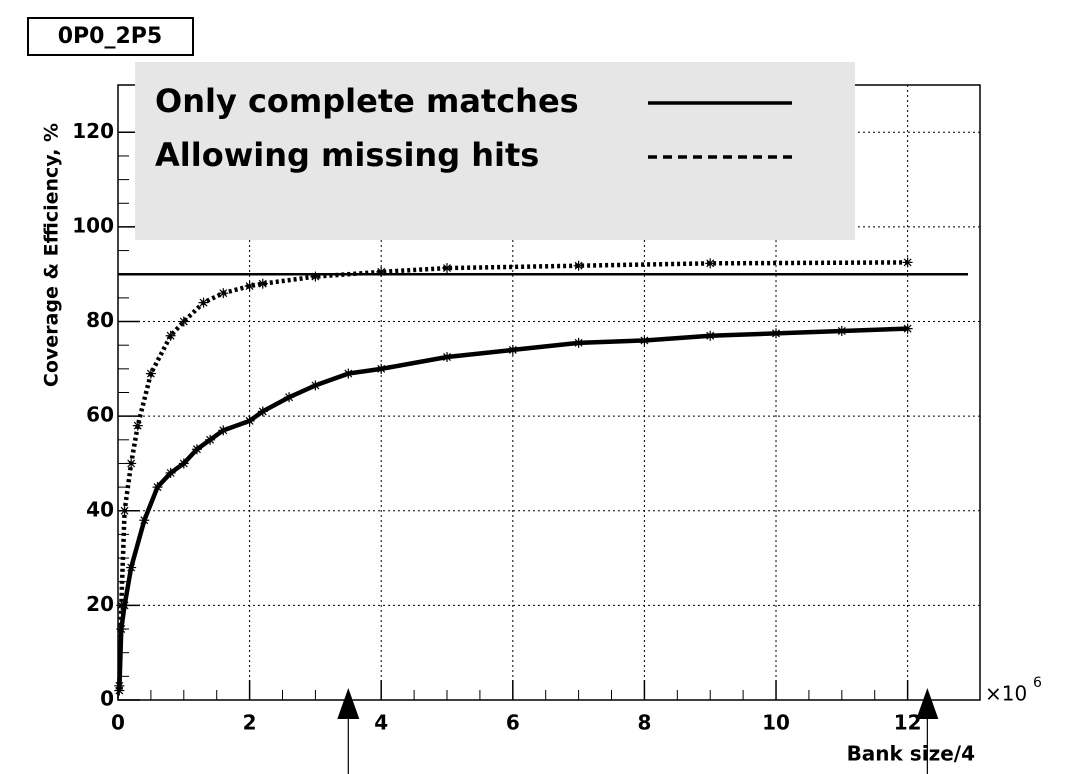 This screenshot has width=1079, height=774. I want to click on x-tick-label: 6, so click(513, 723).